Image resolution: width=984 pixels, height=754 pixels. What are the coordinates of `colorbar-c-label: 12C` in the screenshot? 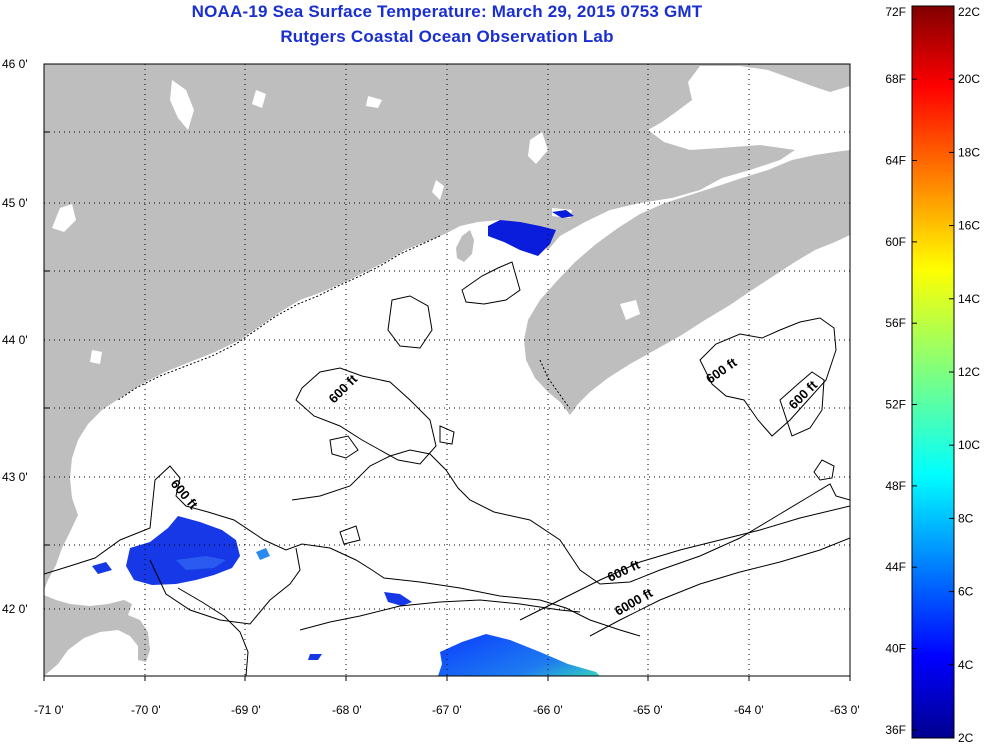 It's located at (969, 372).